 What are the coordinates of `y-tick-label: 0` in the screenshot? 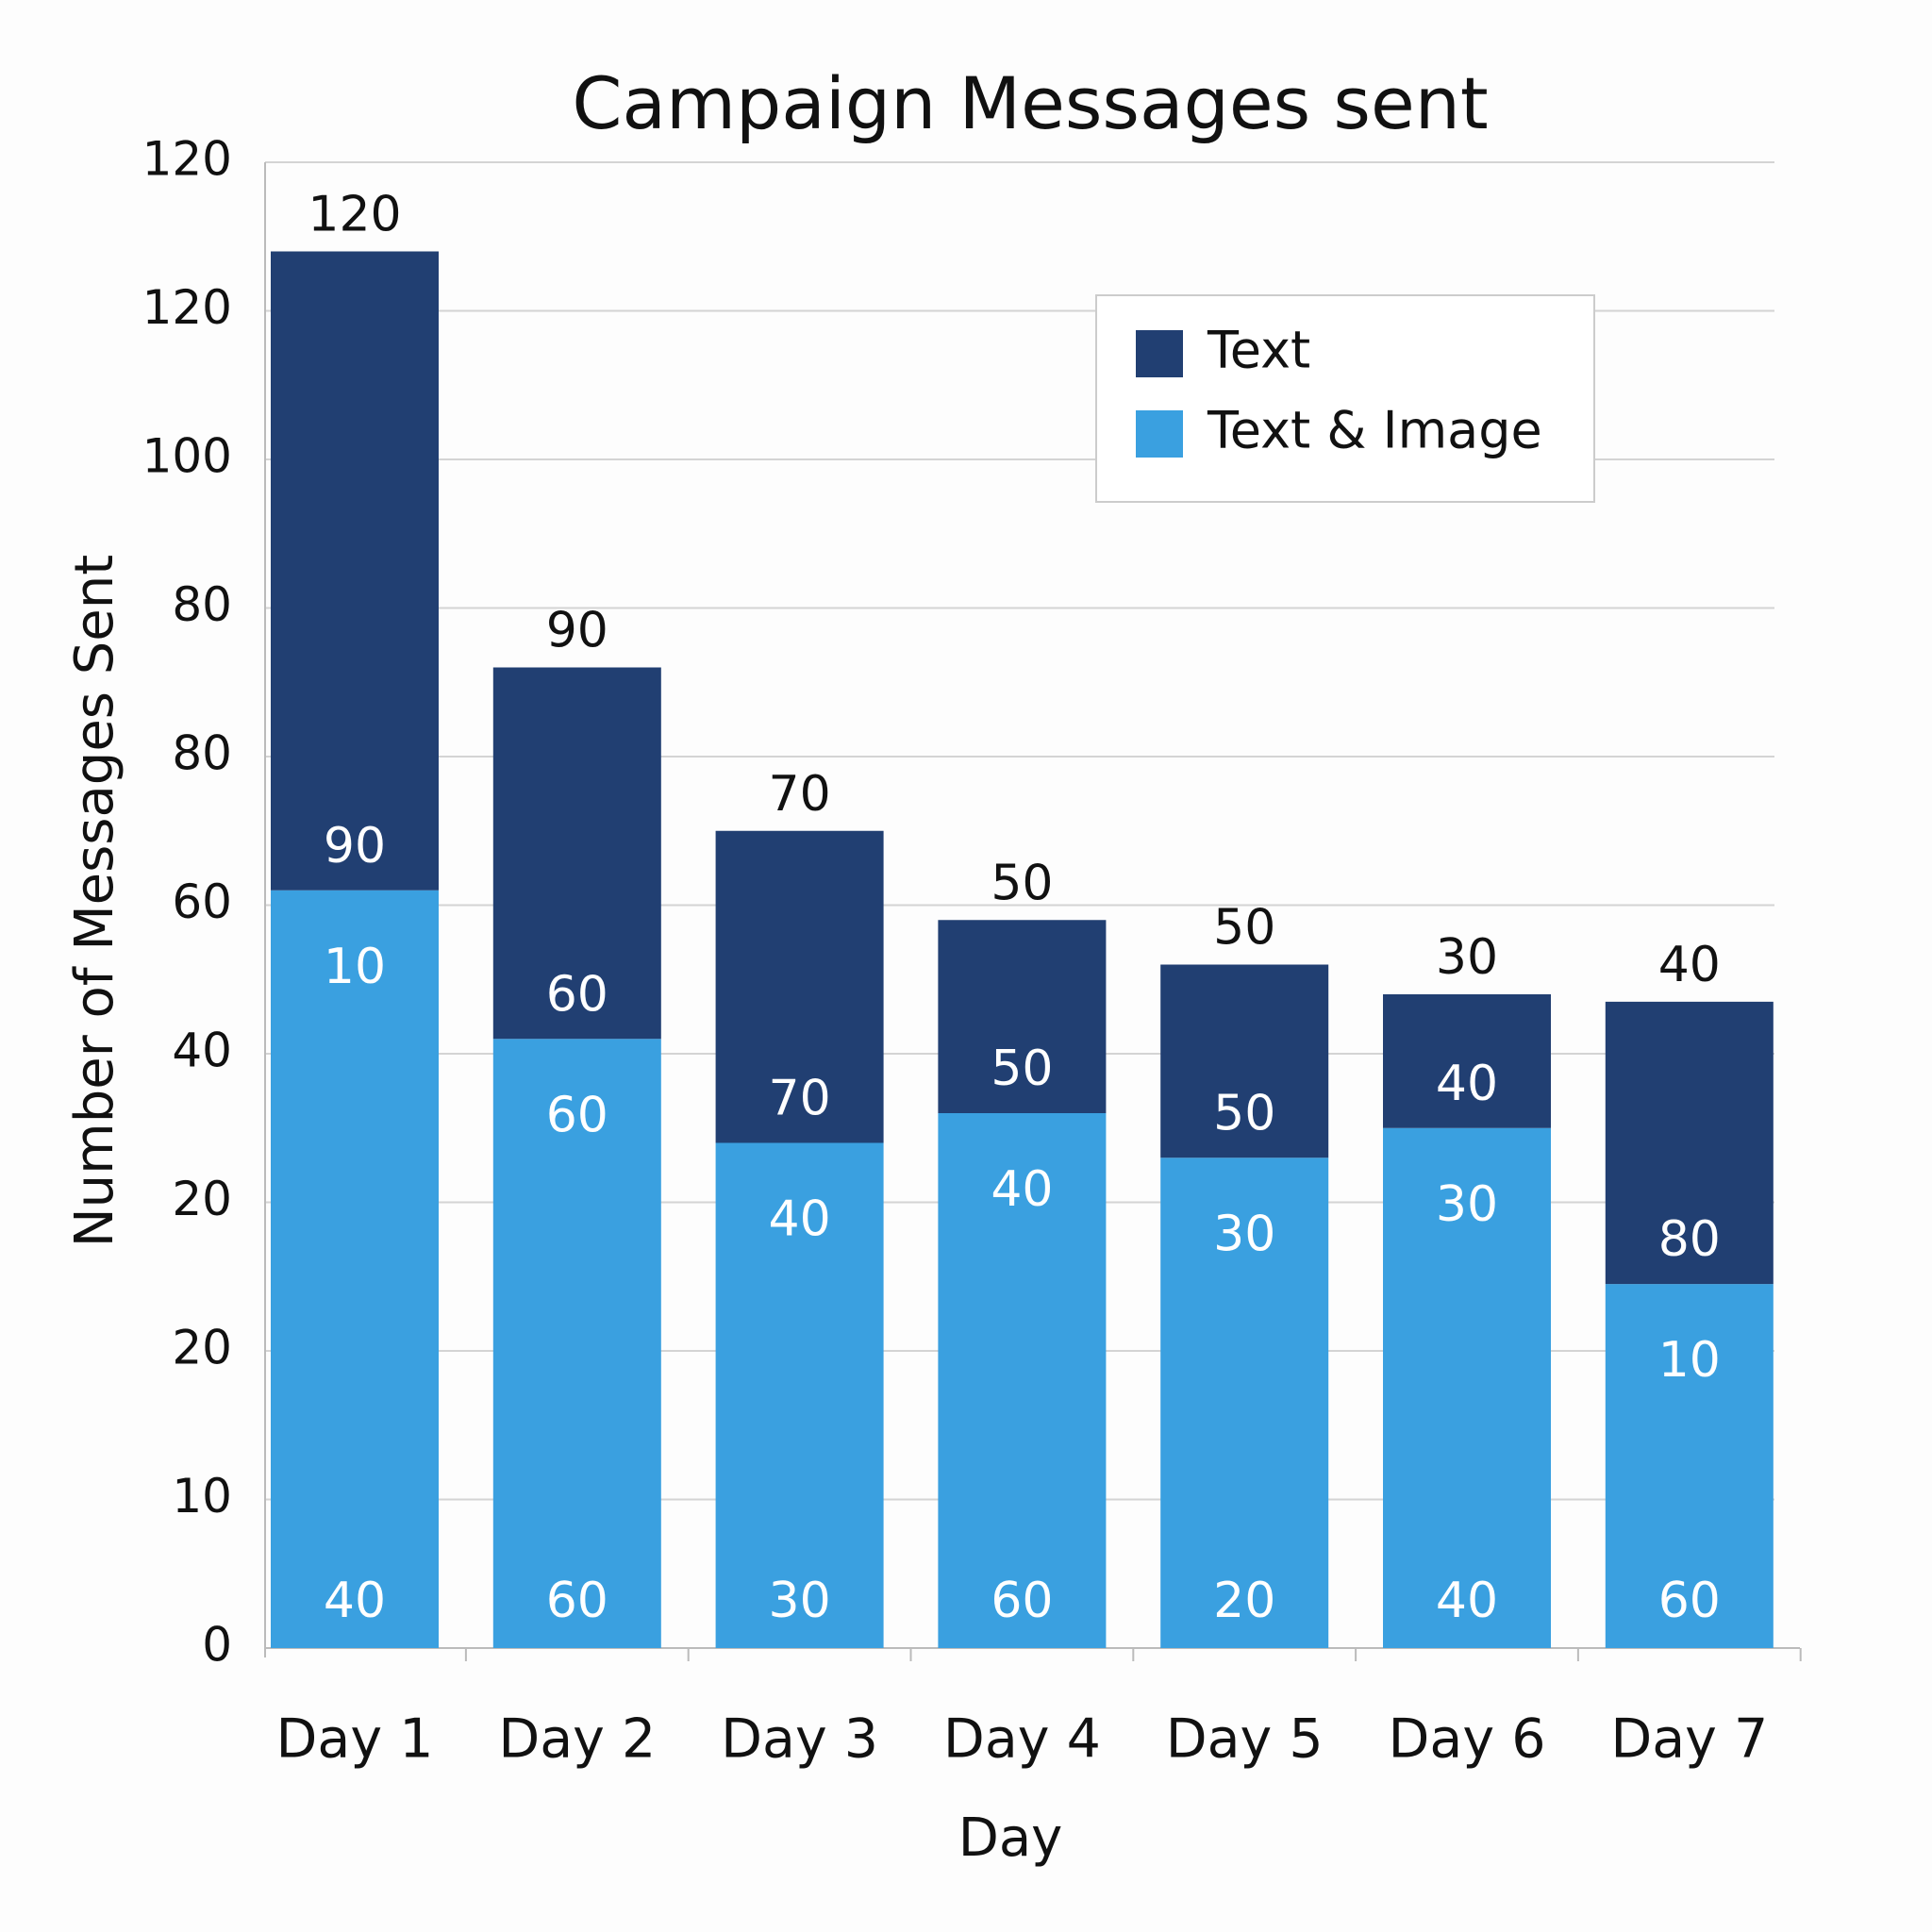 It's located at (217, 1645).